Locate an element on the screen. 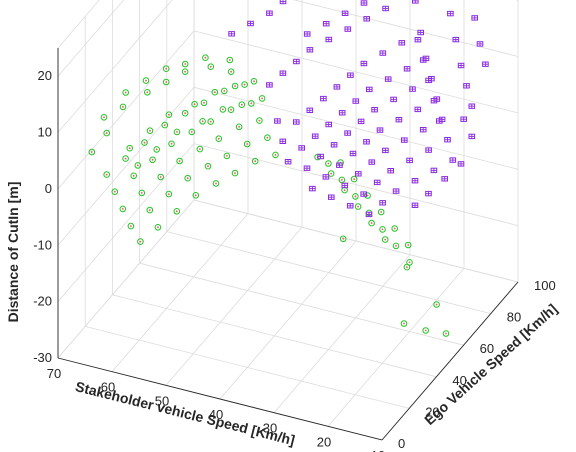 This screenshot has width=576, height=452. y-tick-label: 0 is located at coordinates (401, 443).